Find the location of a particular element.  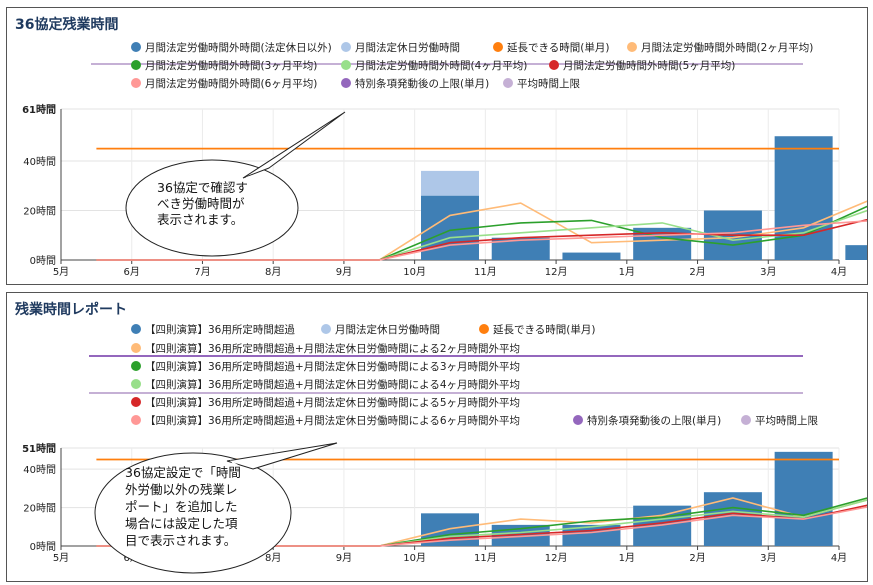

legend-label: 月間法定労働時間外時間(2ヶ月平均) is located at coordinates (727, 48).